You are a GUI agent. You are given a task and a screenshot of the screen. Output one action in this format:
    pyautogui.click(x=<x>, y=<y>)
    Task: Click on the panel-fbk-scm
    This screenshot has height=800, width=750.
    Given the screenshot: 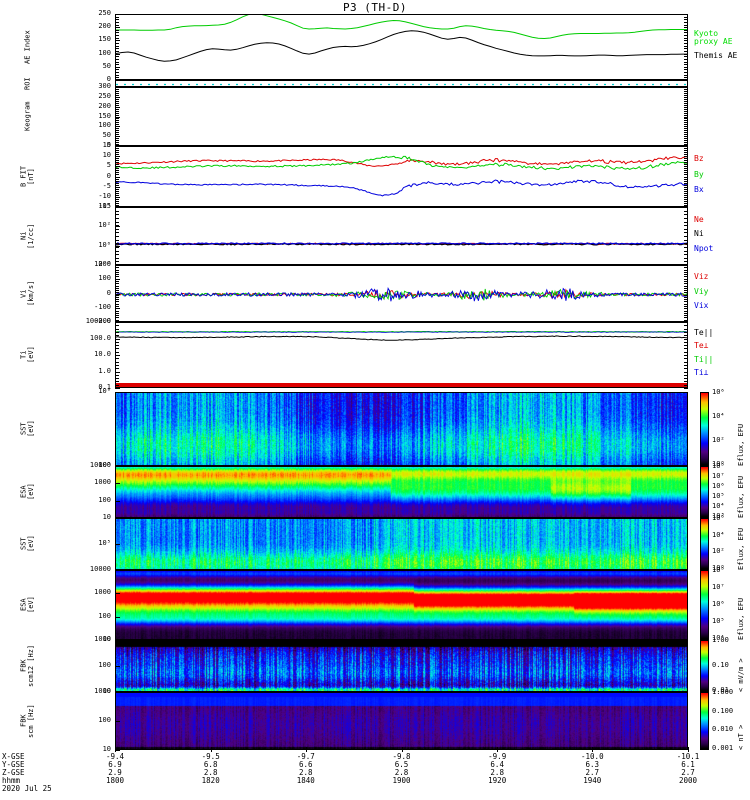 What is the action you would take?
    pyautogui.click(x=401, y=721)
    